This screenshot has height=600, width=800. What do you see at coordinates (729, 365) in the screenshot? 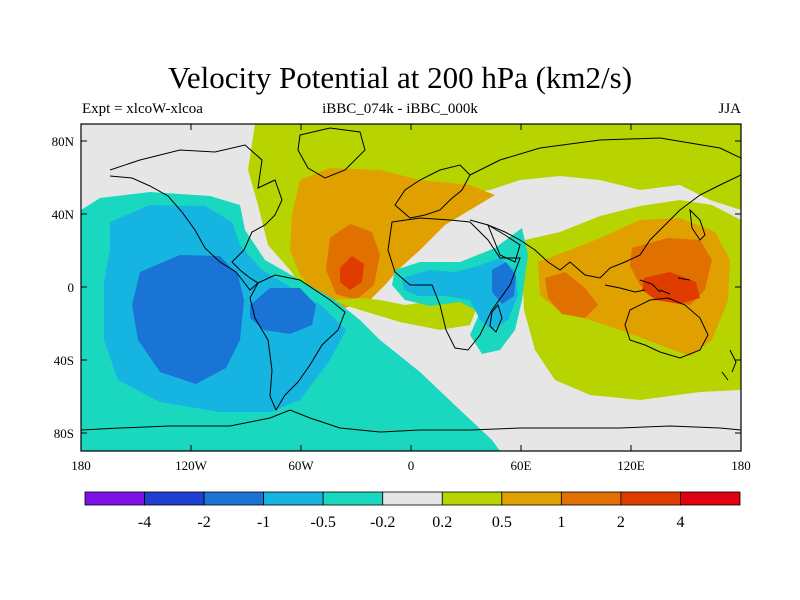
I see `new-zealand-coast` at bounding box center [729, 365].